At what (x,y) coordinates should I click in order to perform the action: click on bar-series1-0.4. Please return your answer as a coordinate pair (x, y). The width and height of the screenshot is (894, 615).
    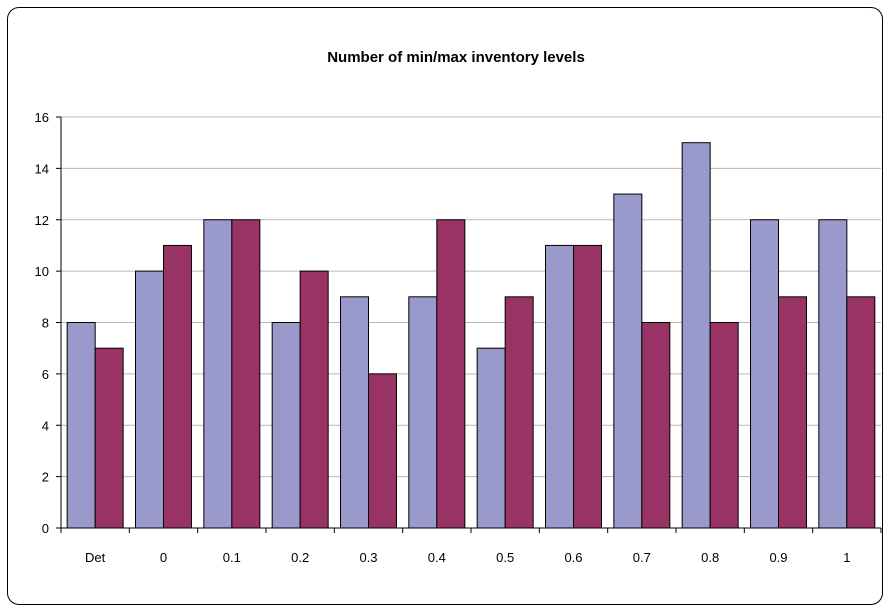
    Looking at the image, I should click on (423, 412).